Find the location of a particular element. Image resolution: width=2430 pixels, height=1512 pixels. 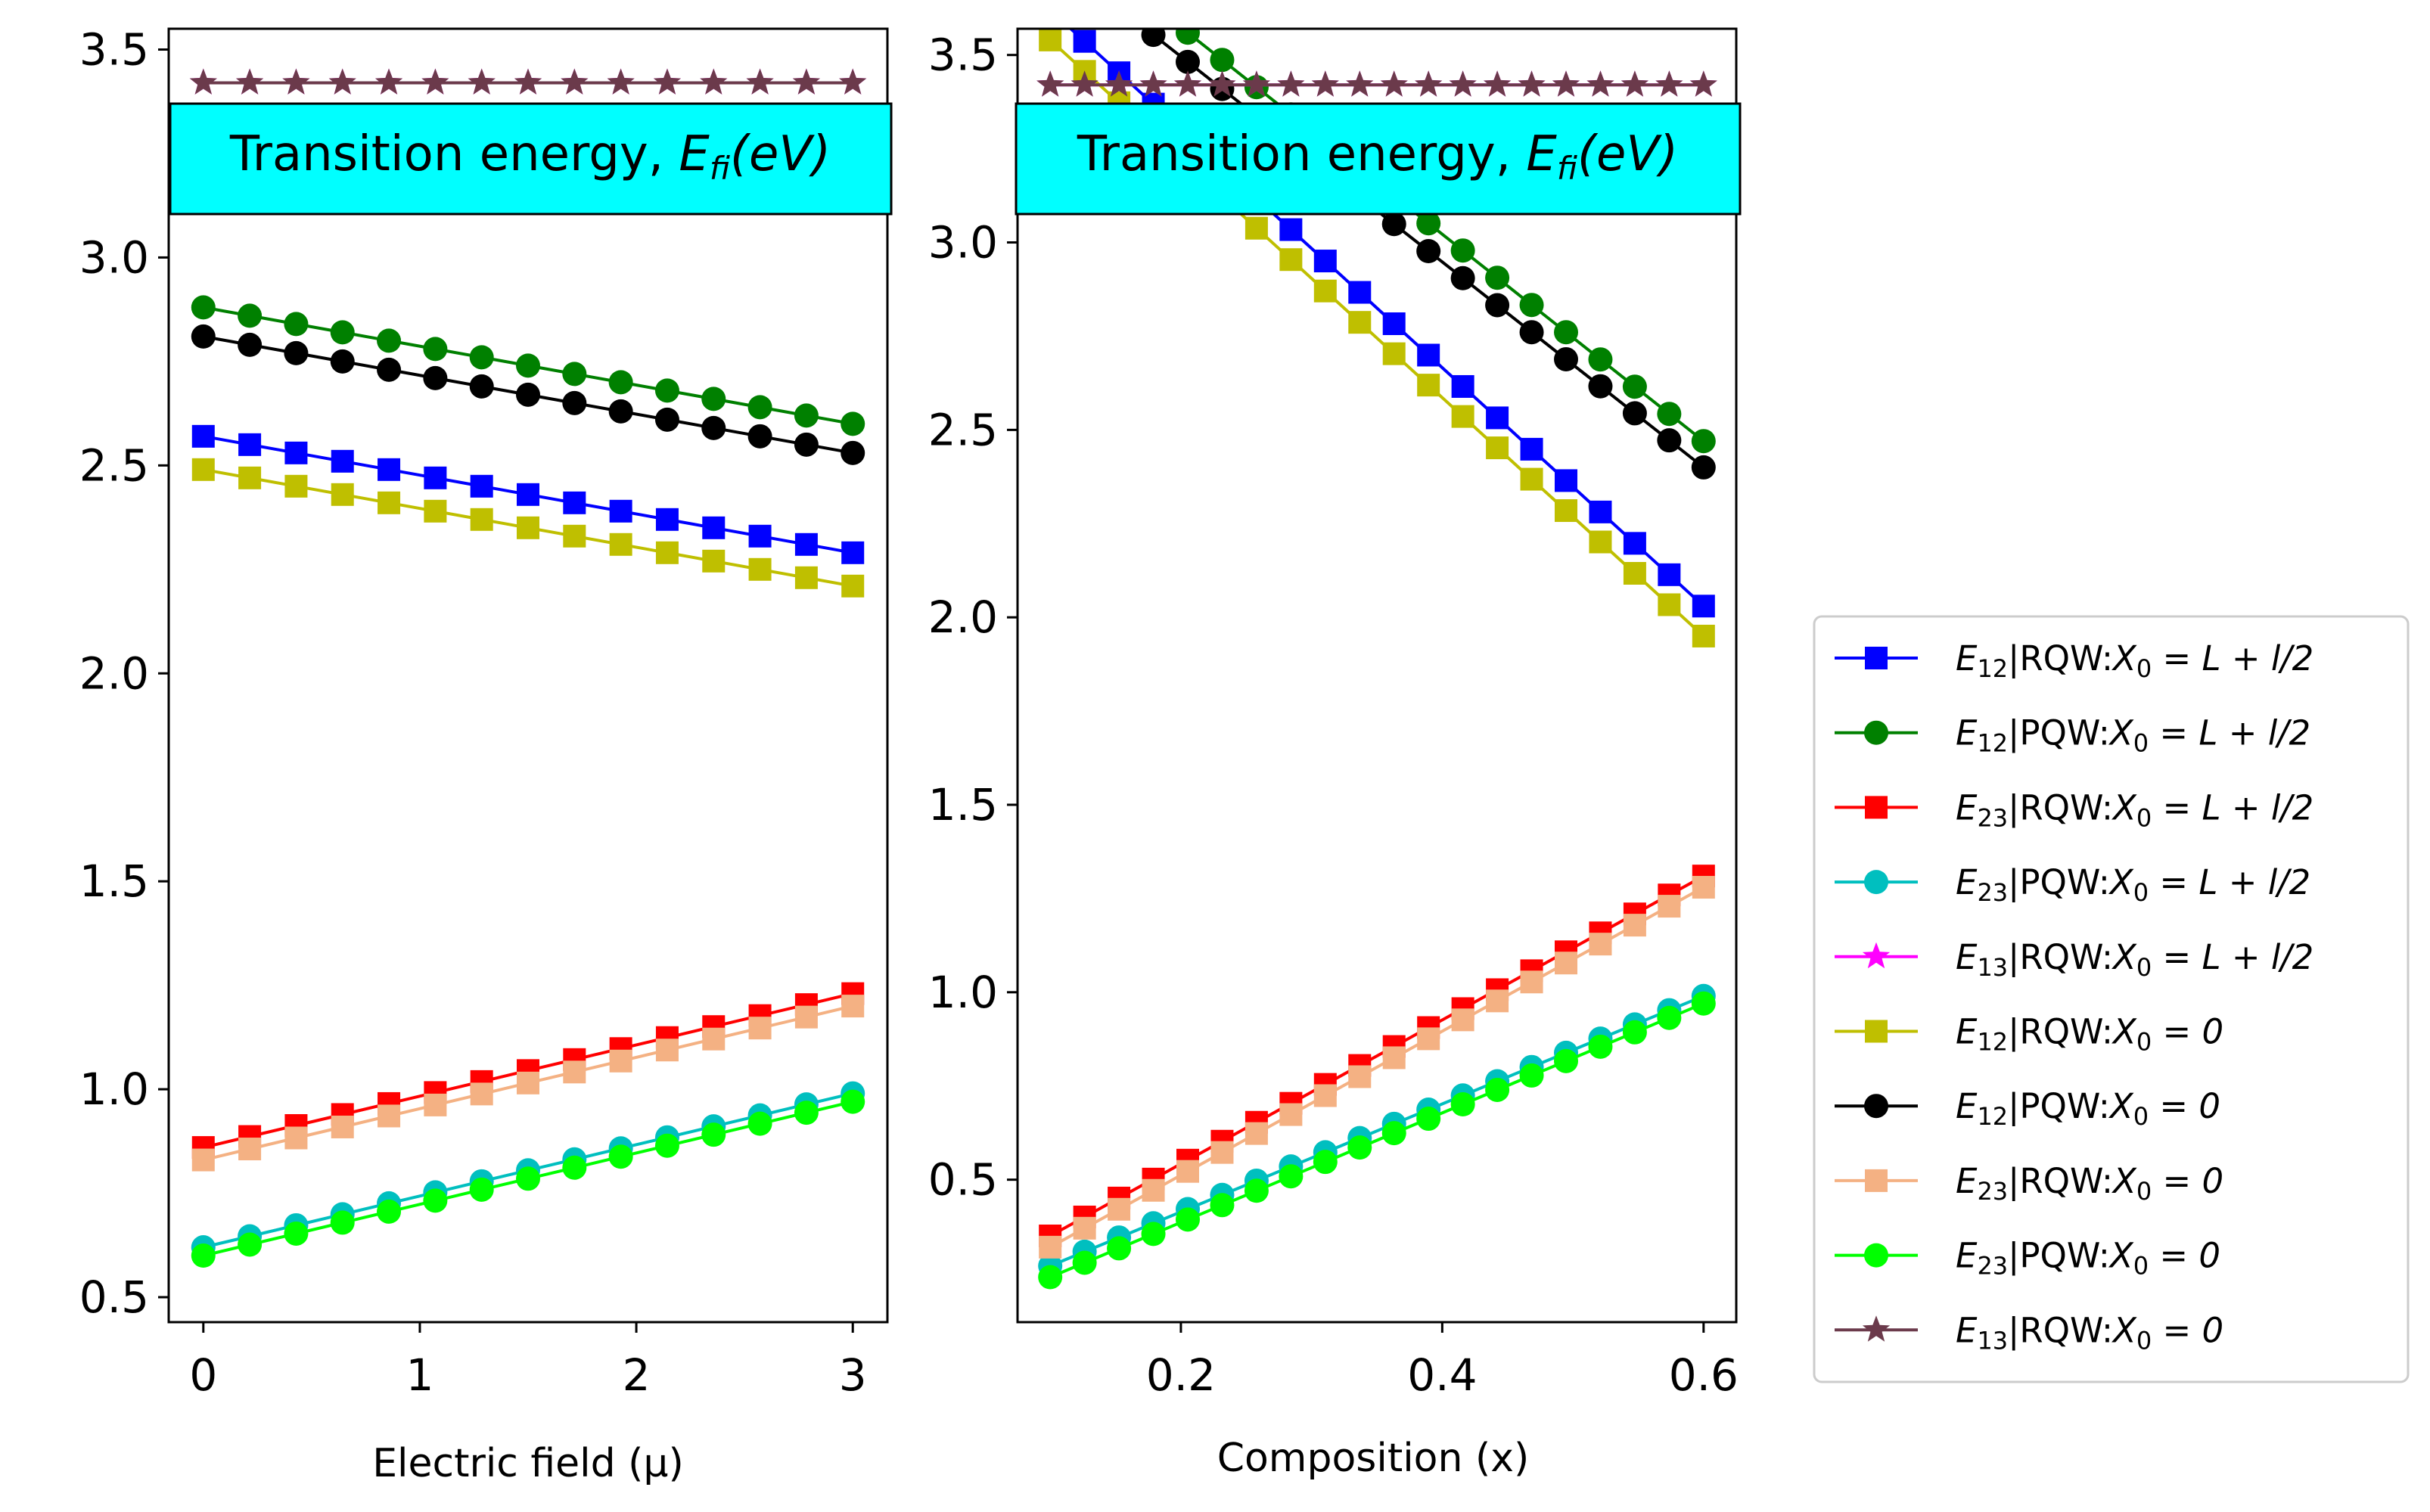

right-title: Transition energy, Efi(eV) is located at coordinates (1377, 156).